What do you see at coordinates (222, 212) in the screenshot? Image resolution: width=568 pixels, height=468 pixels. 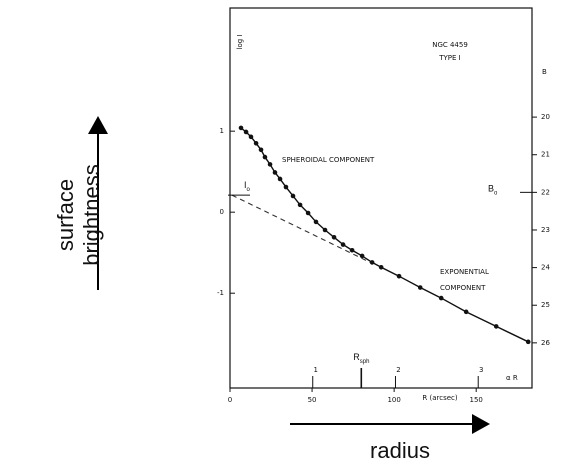 I see `y-tick-label: 0` at bounding box center [222, 212].